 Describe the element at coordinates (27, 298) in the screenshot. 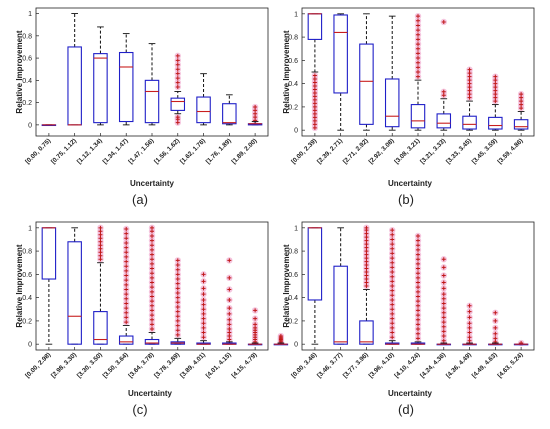

I see `panel-c-ytick-label: 0.4` at that location.